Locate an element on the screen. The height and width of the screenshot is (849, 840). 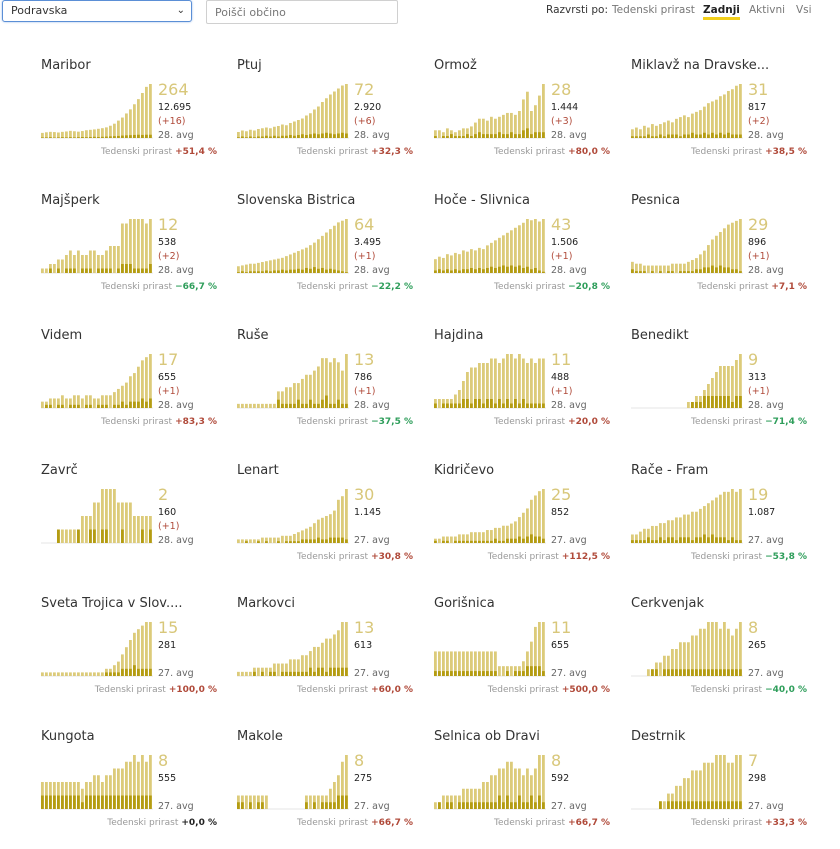
sort-option-all: Vsi is located at coordinates (804, 10).